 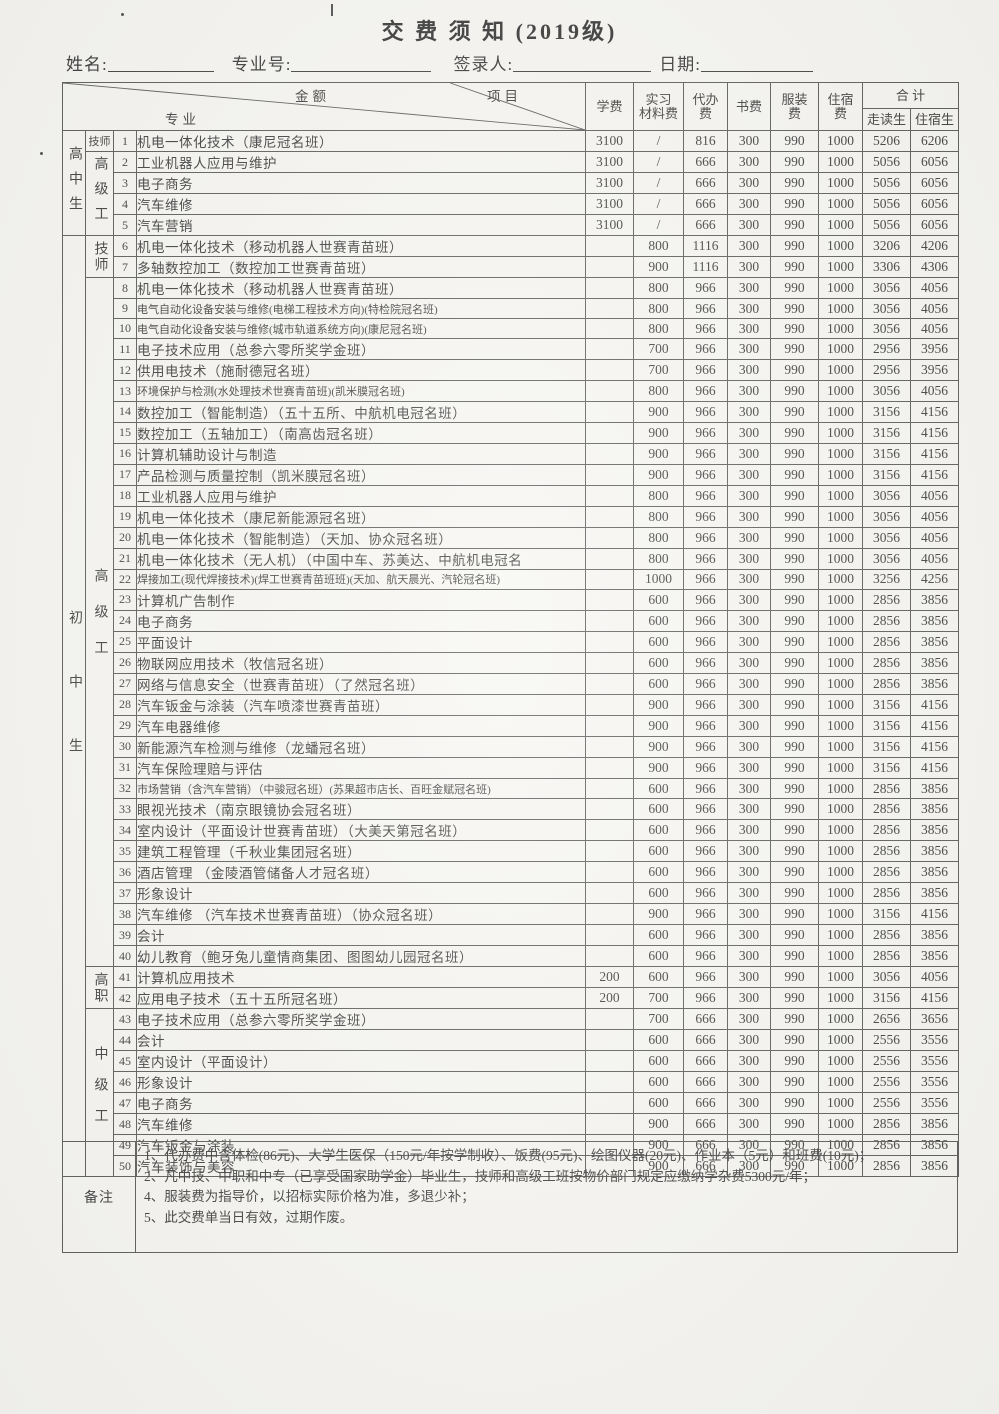 I want to click on fee-value: 2856, so click(x=886, y=935).